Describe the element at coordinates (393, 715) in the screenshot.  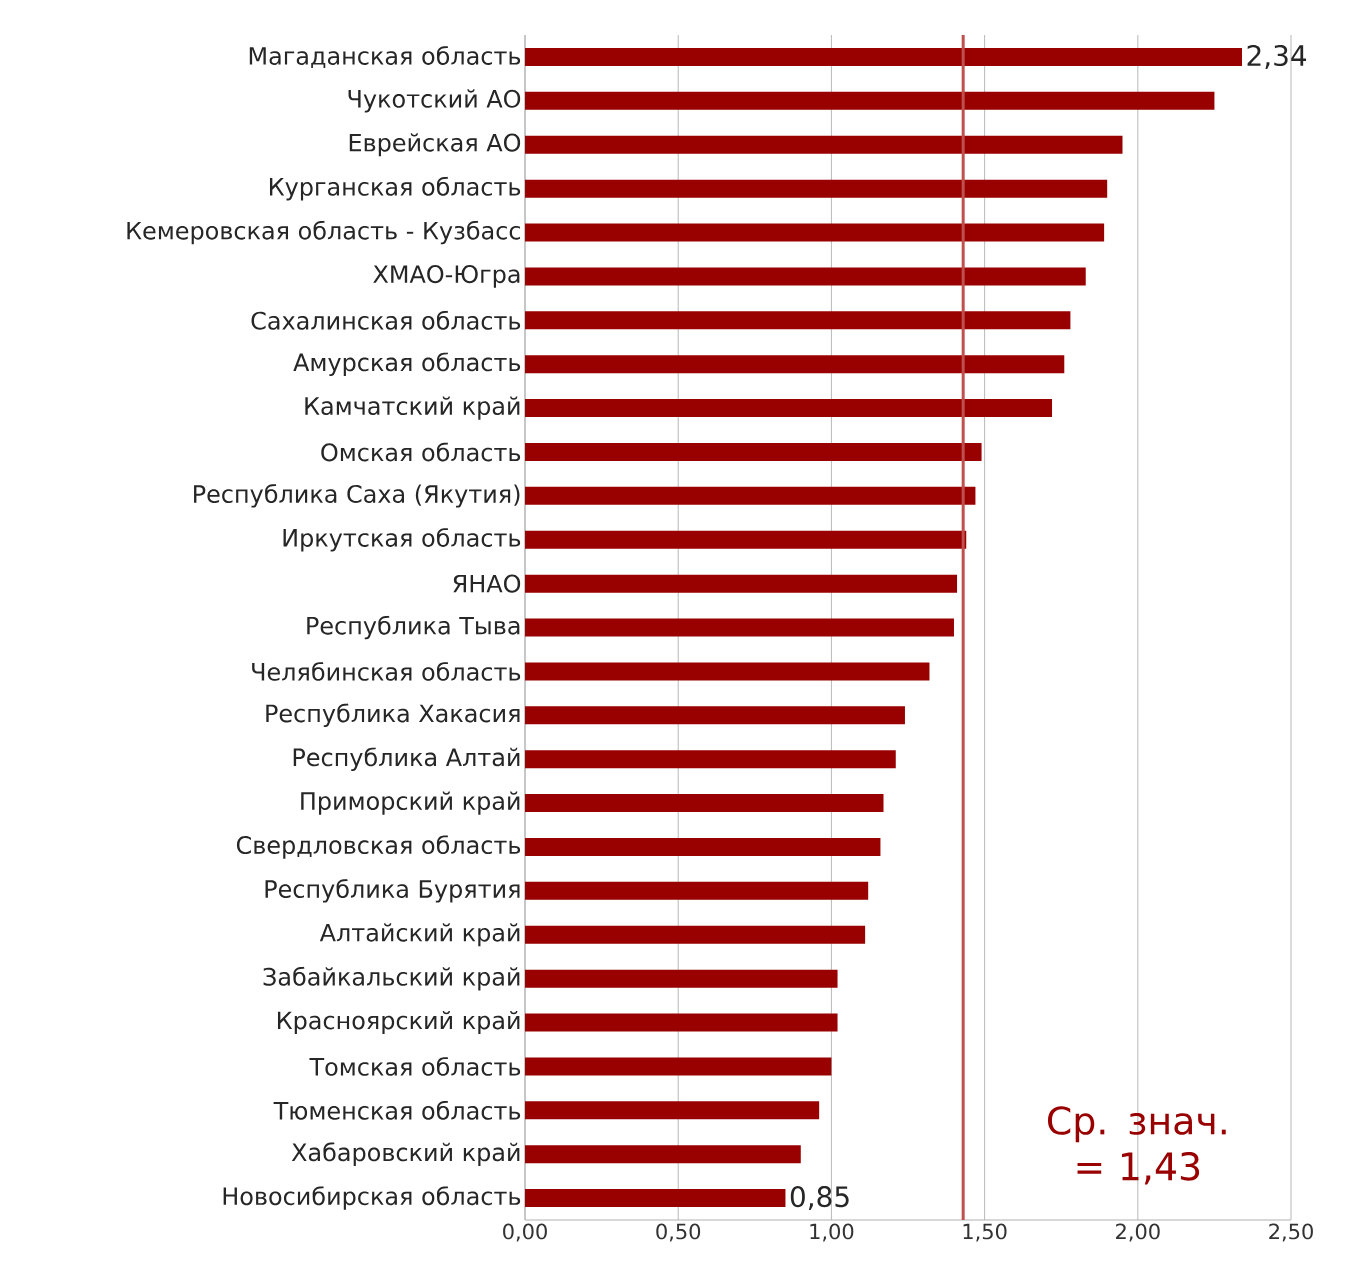
I see `y-tick-label: Республика Хакасия` at that location.